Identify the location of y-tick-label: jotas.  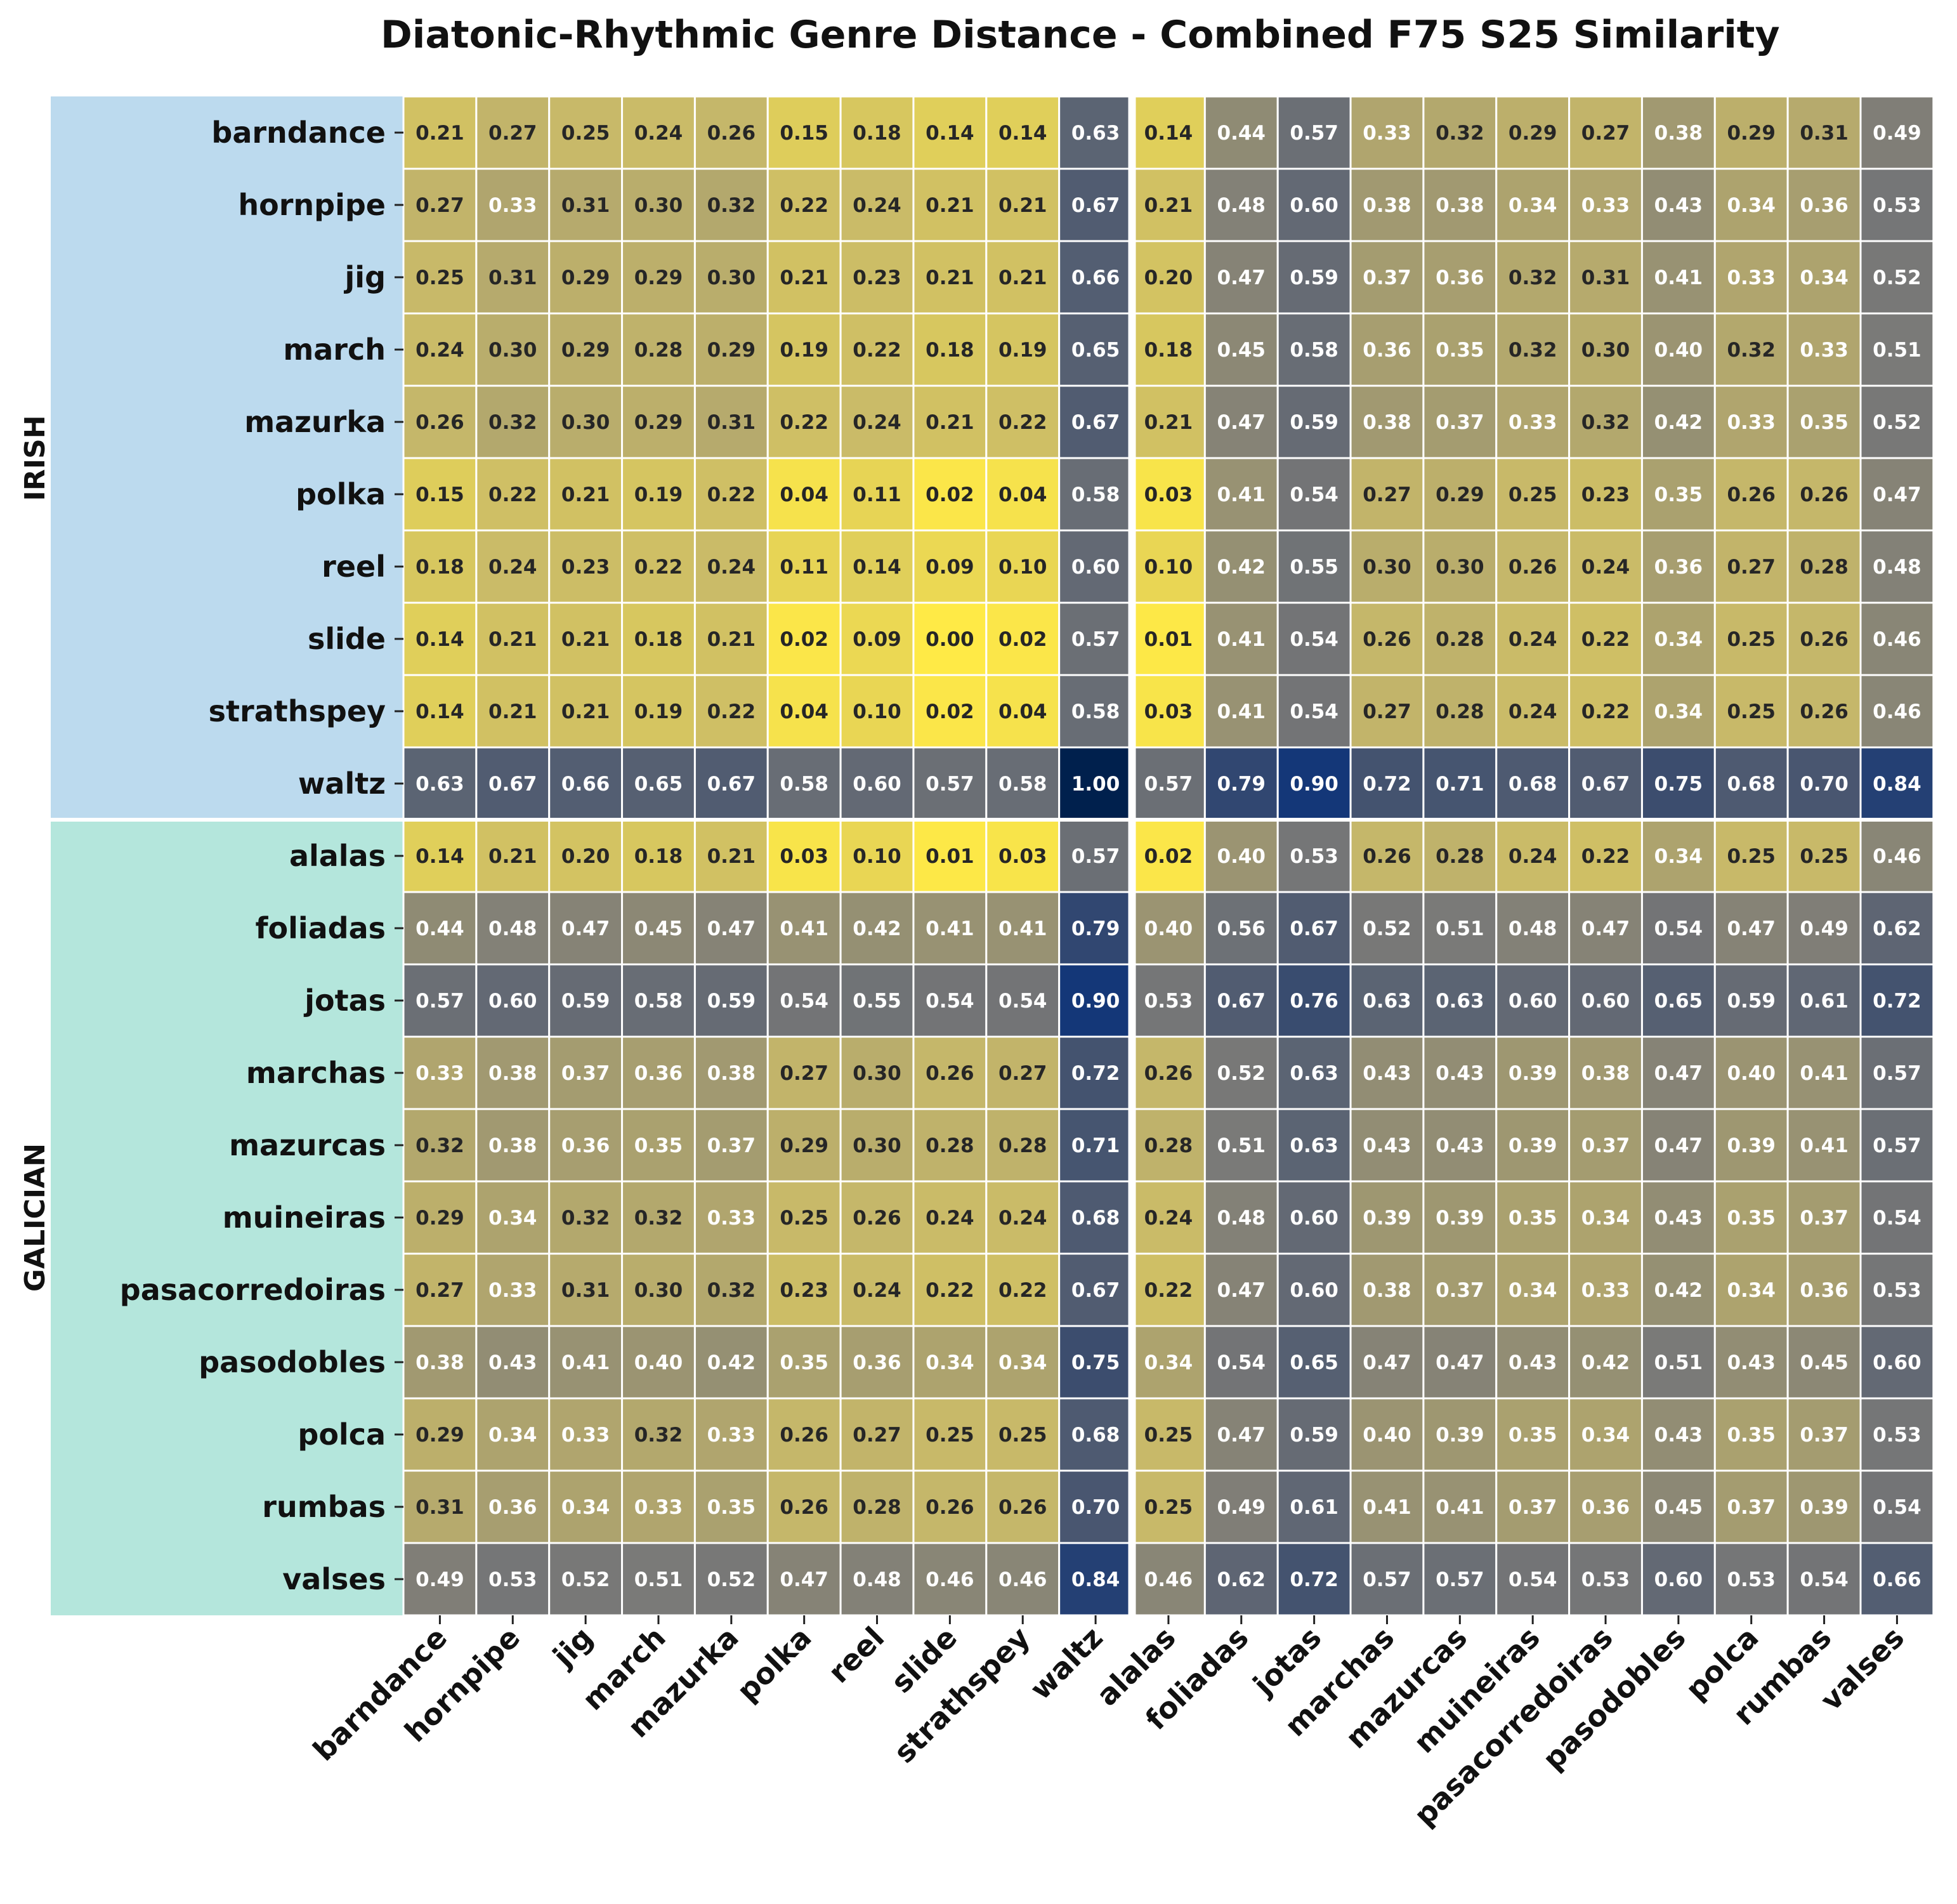
(344, 1000).